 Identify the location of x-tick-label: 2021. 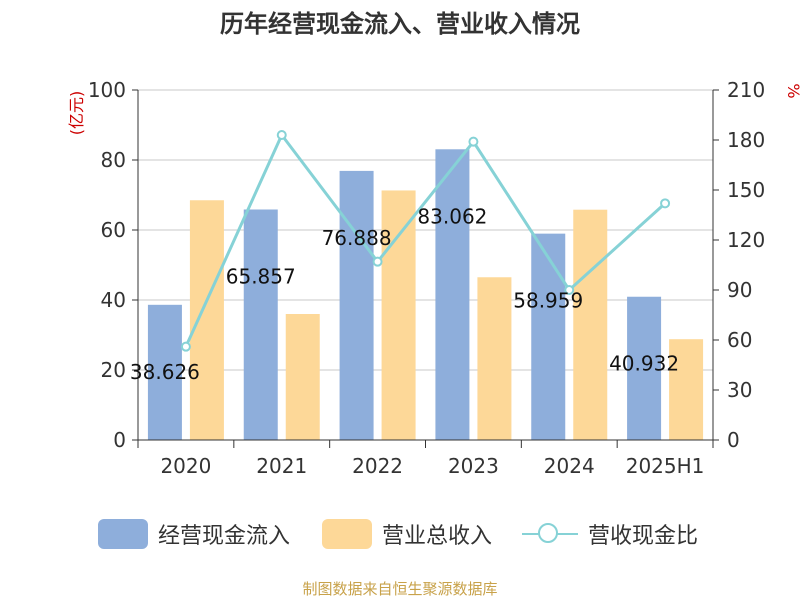
(281, 466).